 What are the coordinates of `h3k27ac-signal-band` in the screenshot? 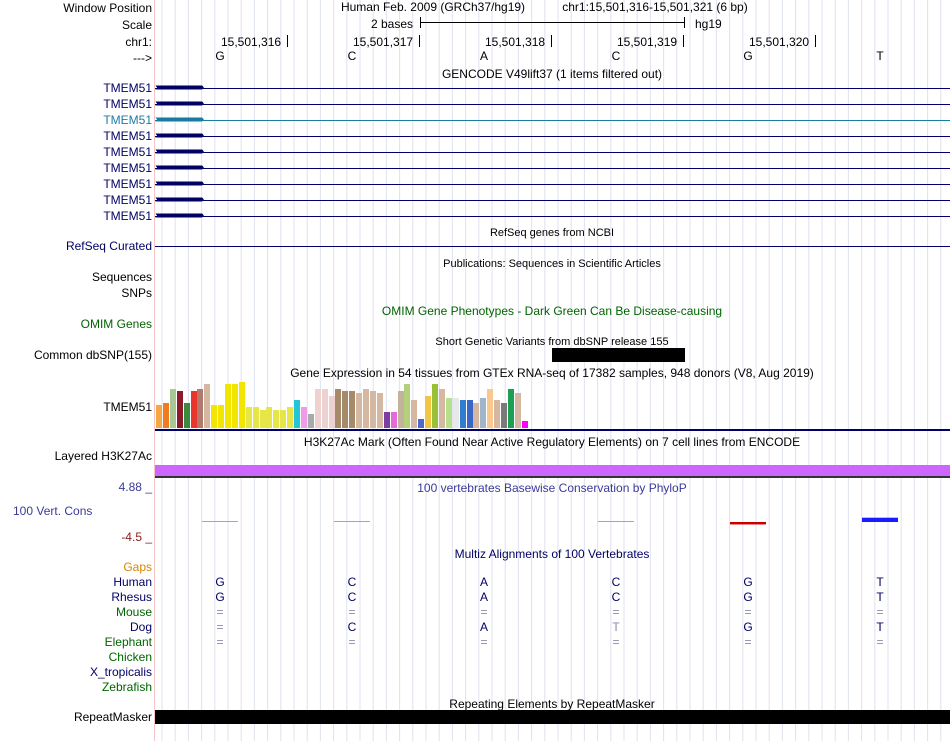 It's located at (552, 470).